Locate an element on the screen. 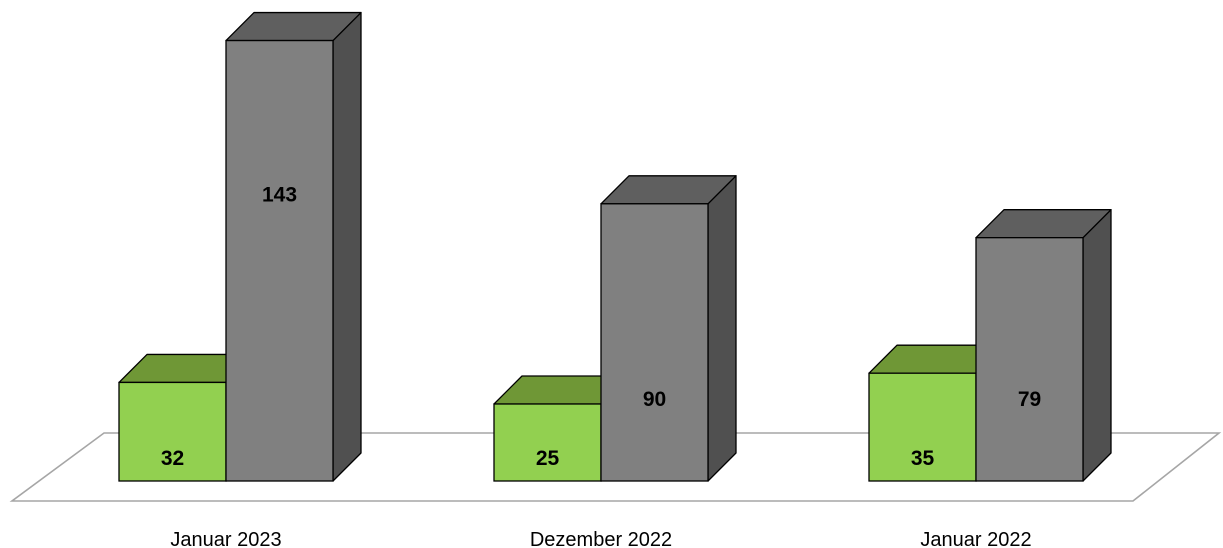 This screenshot has width=1223, height=548. chart-floor is located at coordinates (615, 467).